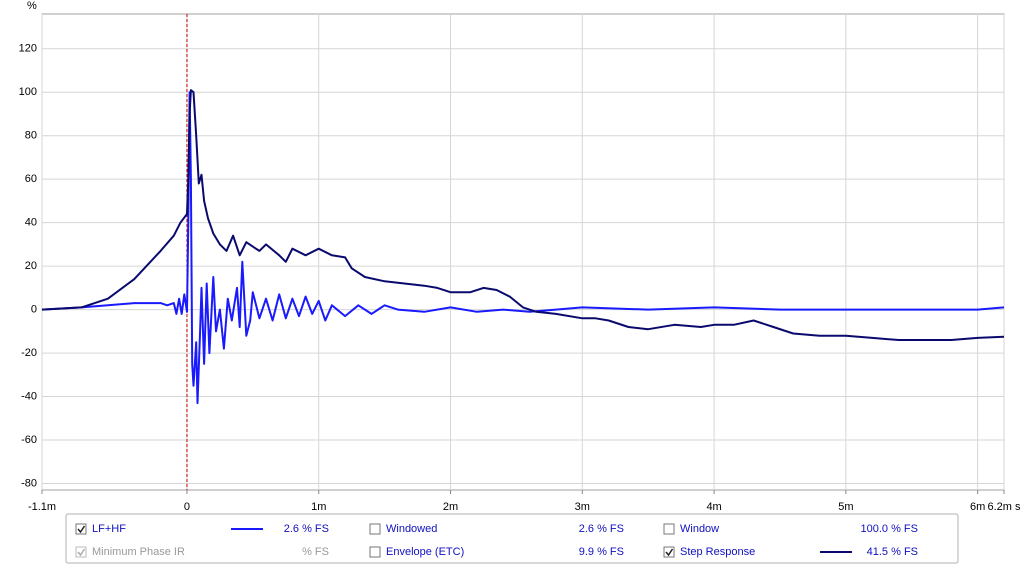  What do you see at coordinates (138, 552) in the screenshot?
I see `legend-label: Minimum Phase IR` at bounding box center [138, 552].